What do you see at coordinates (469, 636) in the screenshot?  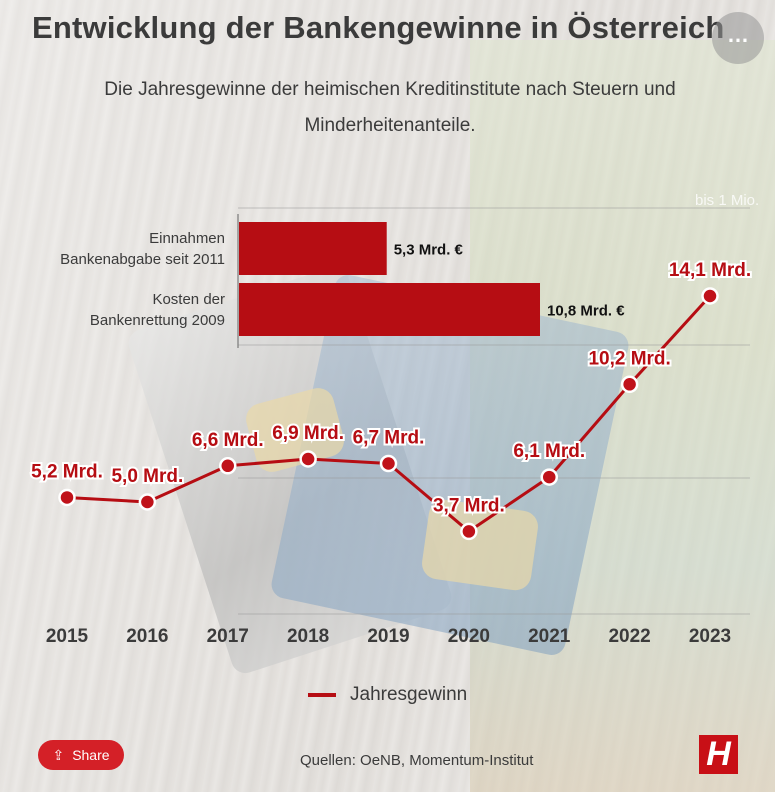 I see `x-tick-label: 2020` at bounding box center [469, 636].